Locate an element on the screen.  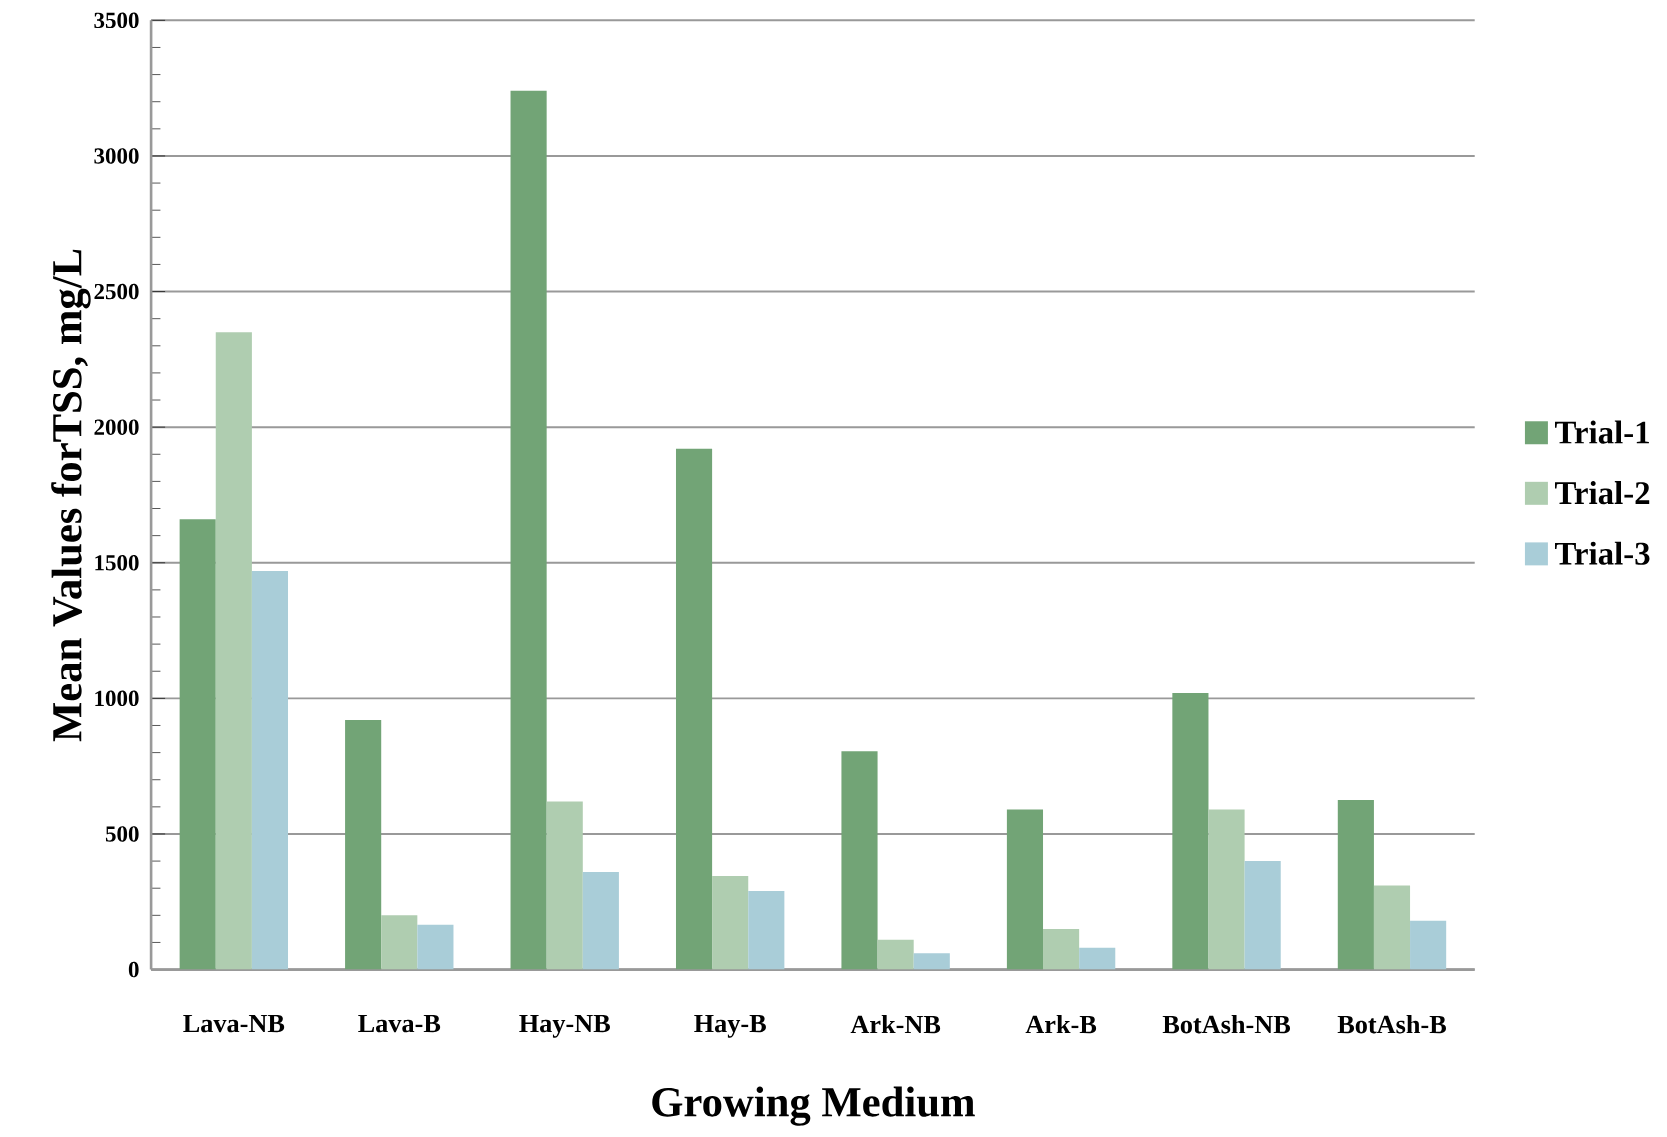
legend-label: Trial-1 is located at coordinates (1602, 432).